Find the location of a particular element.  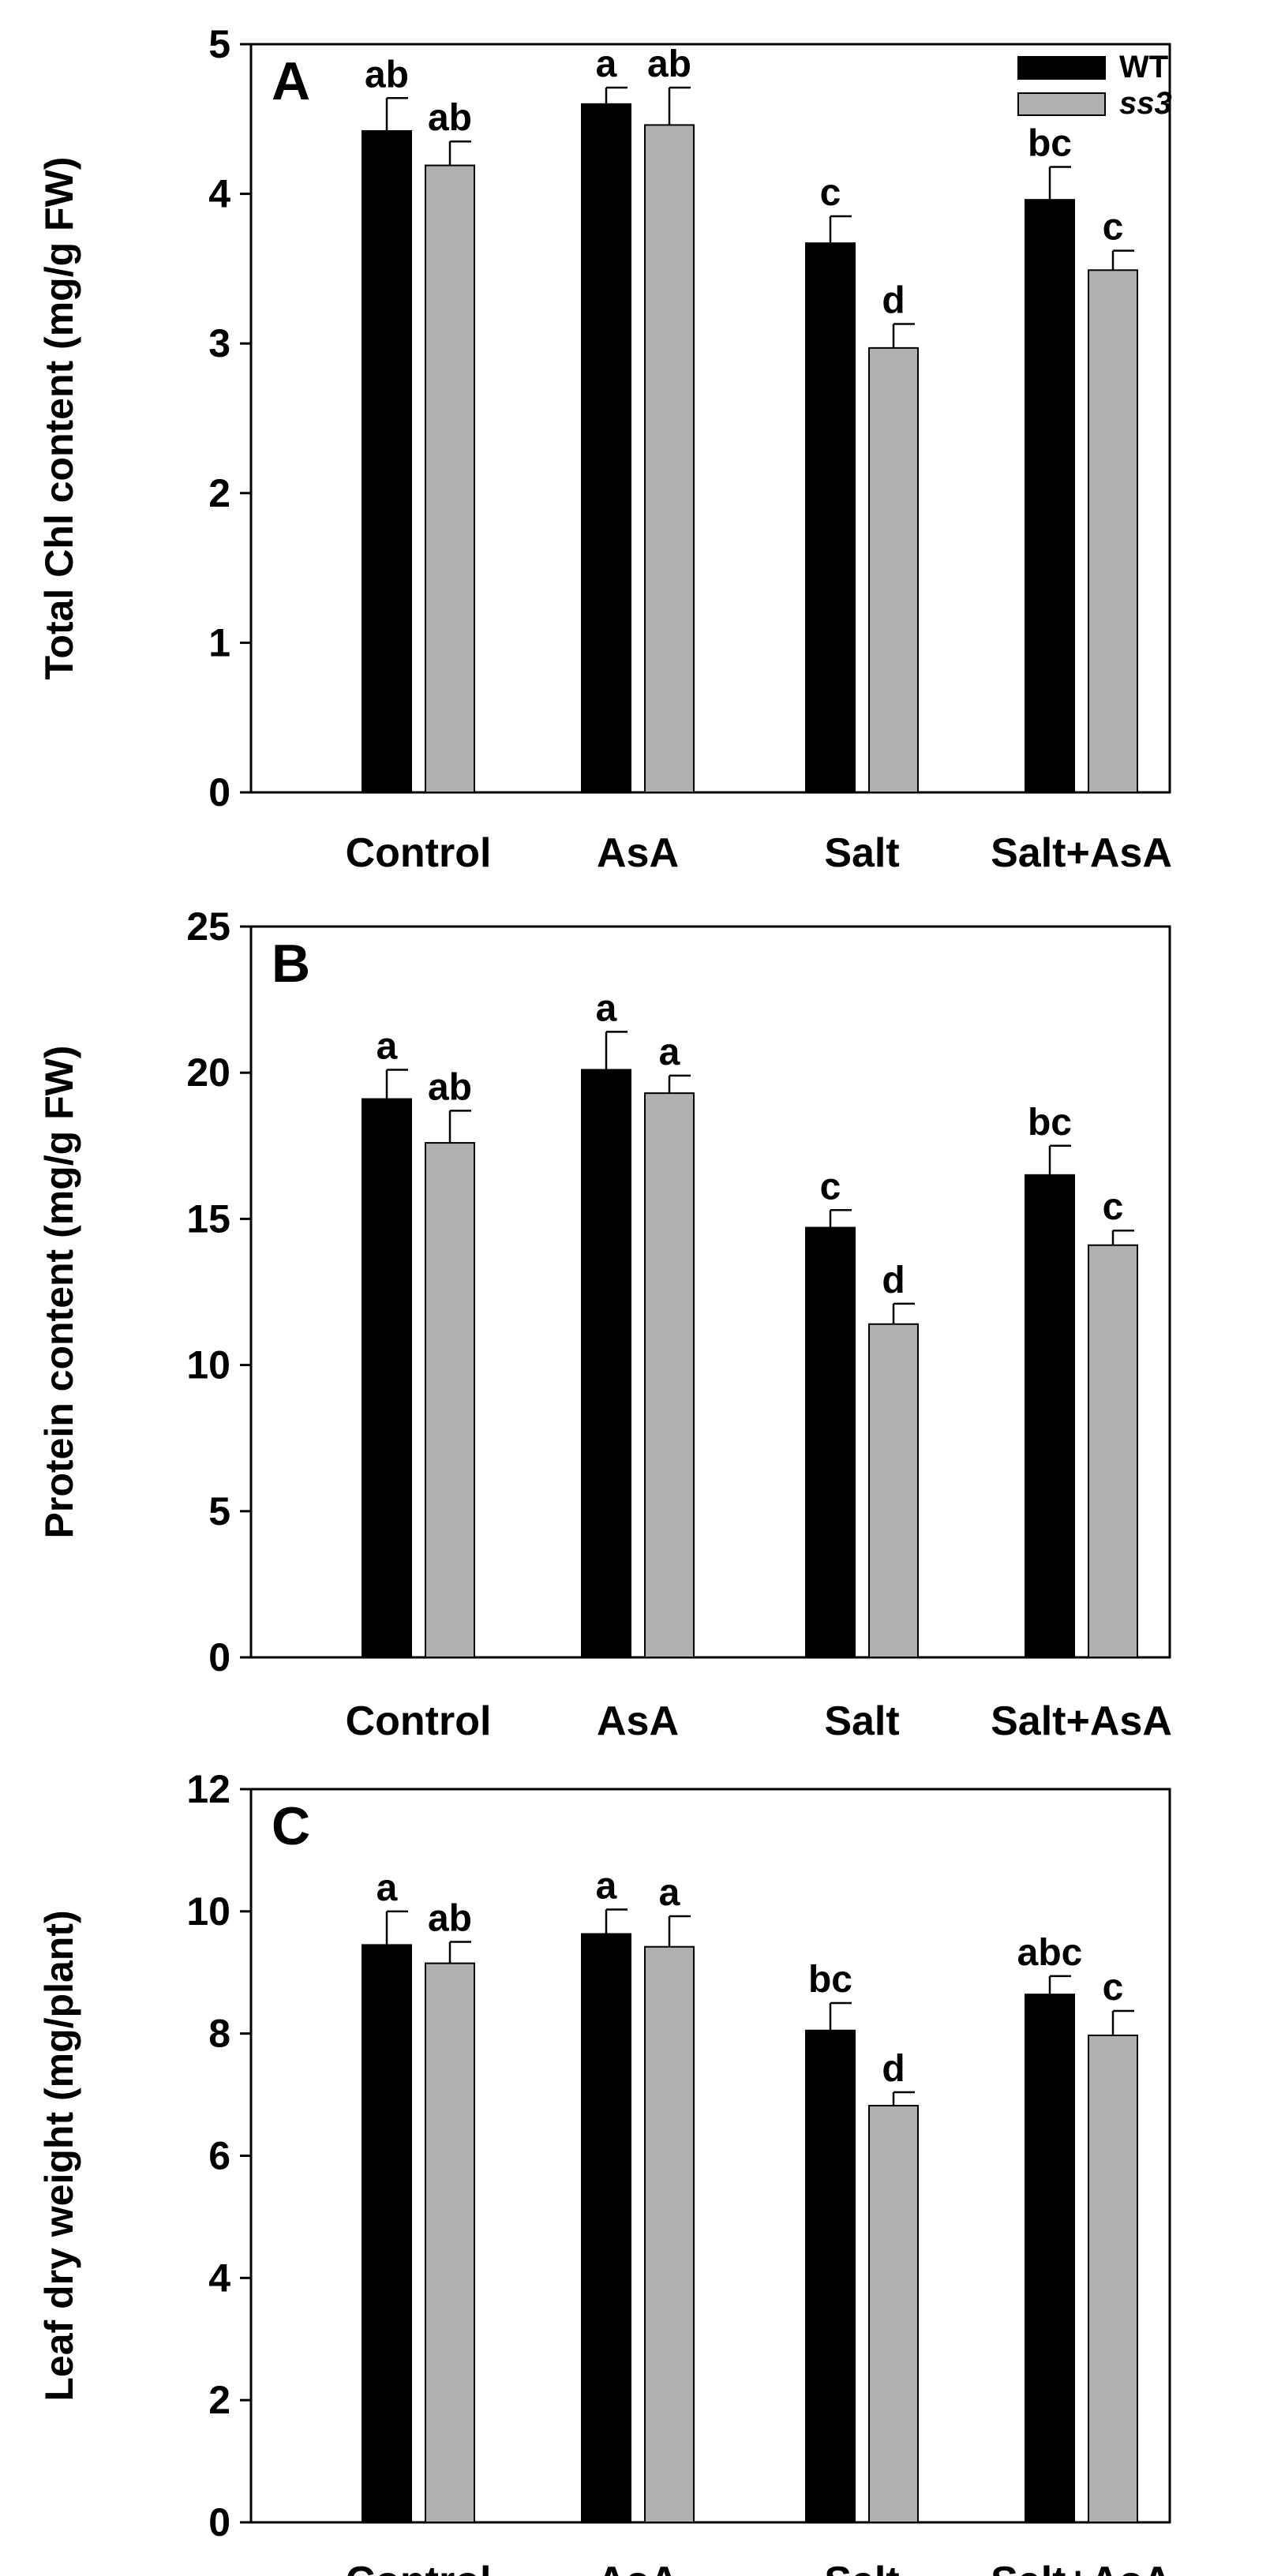

y-tick-label: 6 is located at coordinates (219, 2156).